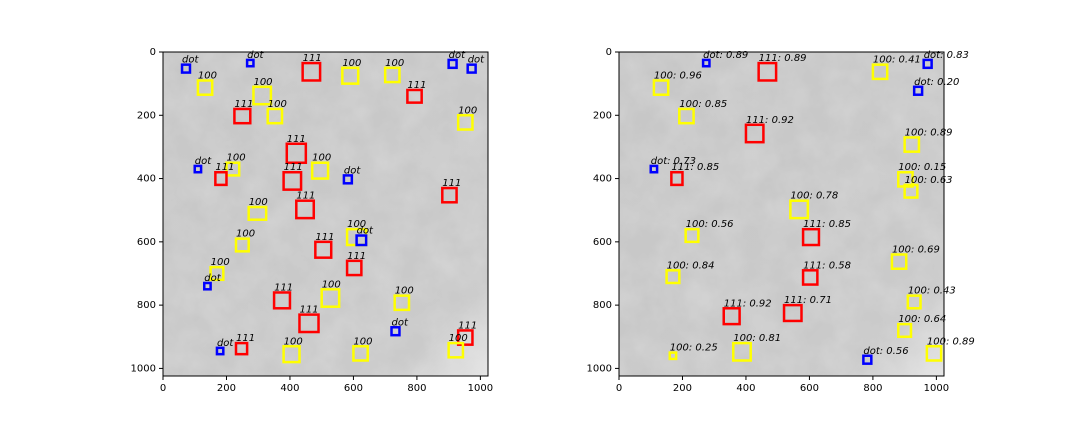 The width and height of the screenshot is (1080, 432). I want to click on box-label: 111: 0.89, so click(783, 58).